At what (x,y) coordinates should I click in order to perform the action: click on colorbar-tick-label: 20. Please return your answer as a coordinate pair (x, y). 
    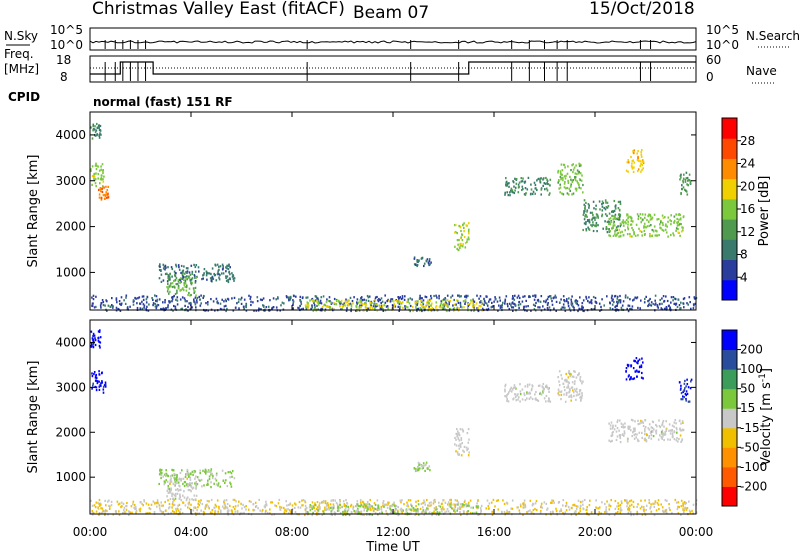
    Looking at the image, I should click on (747, 186).